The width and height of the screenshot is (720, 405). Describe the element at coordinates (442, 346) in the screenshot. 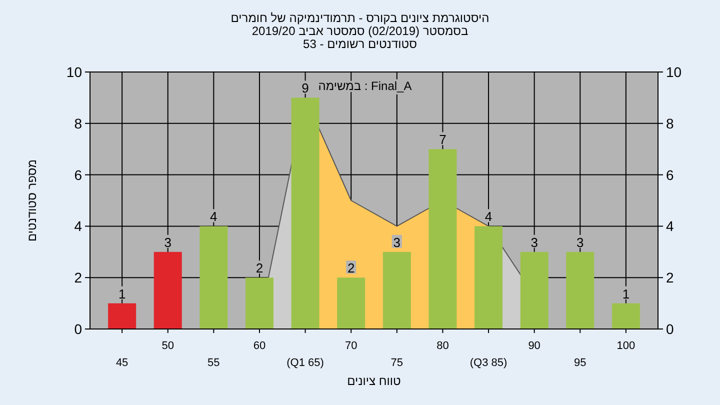

I see `x-tick-label: 80` at that location.